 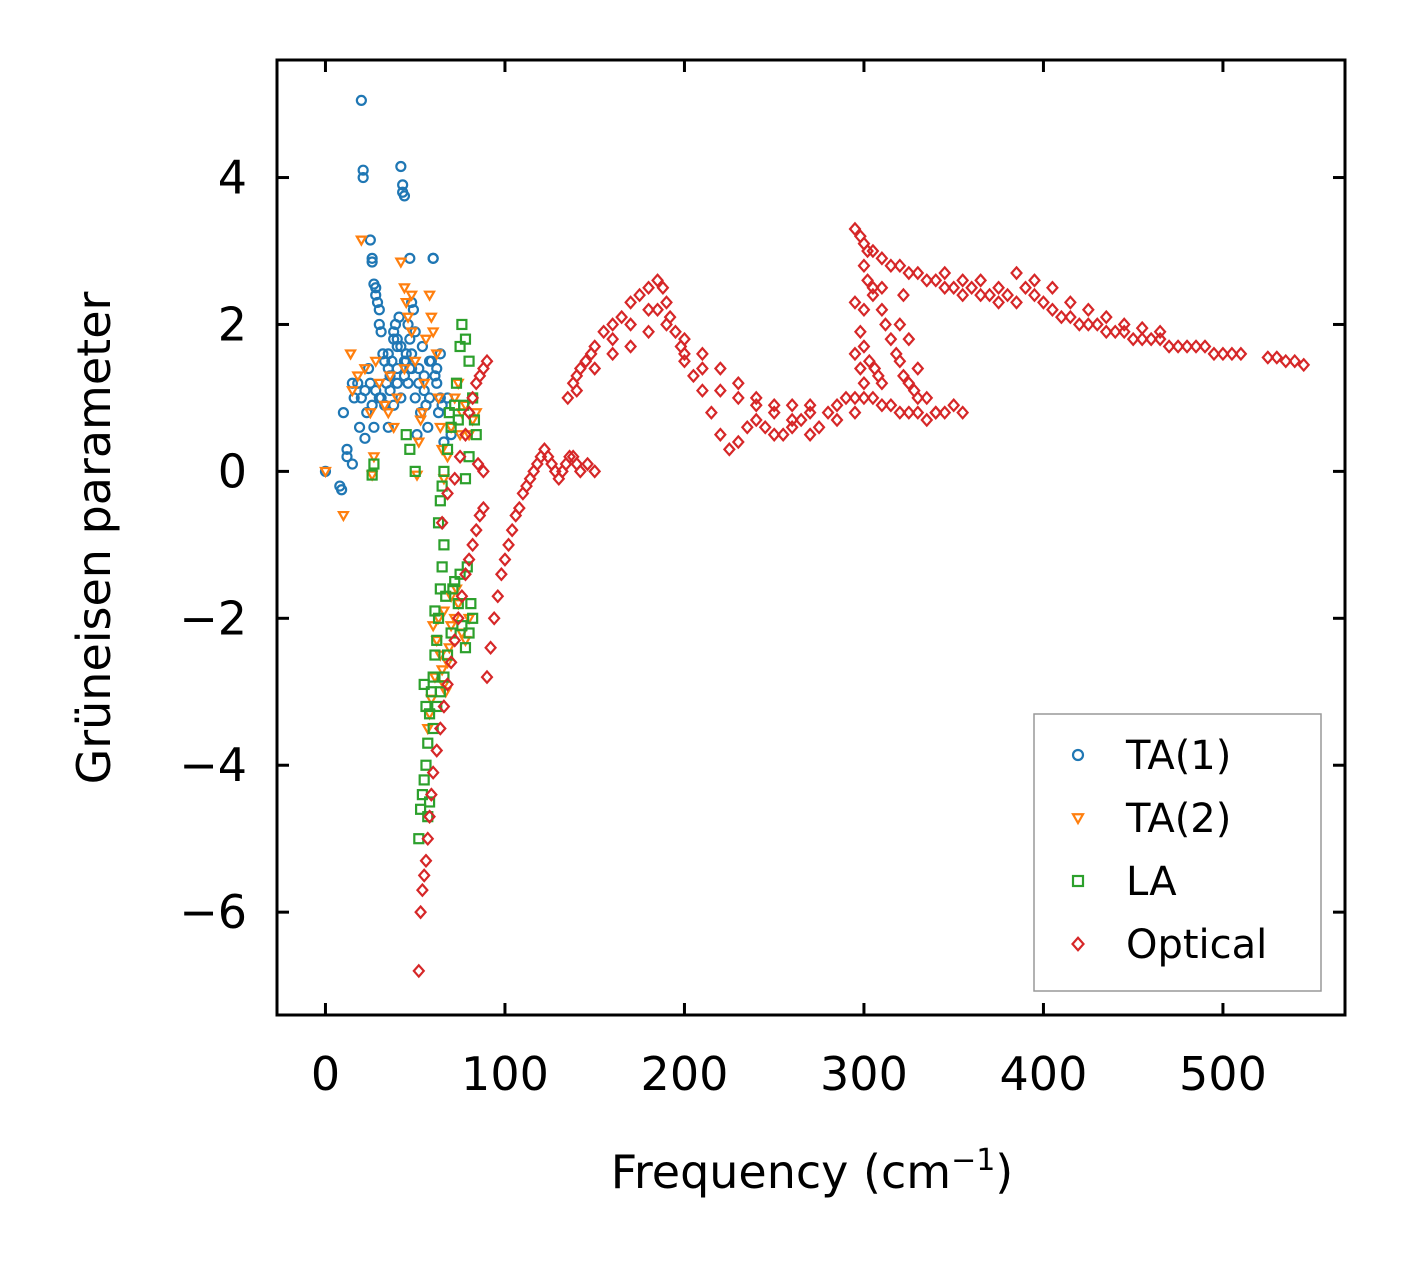 What do you see at coordinates (1124, 882) in the screenshot?
I see `legend-entry: LA` at bounding box center [1124, 882].